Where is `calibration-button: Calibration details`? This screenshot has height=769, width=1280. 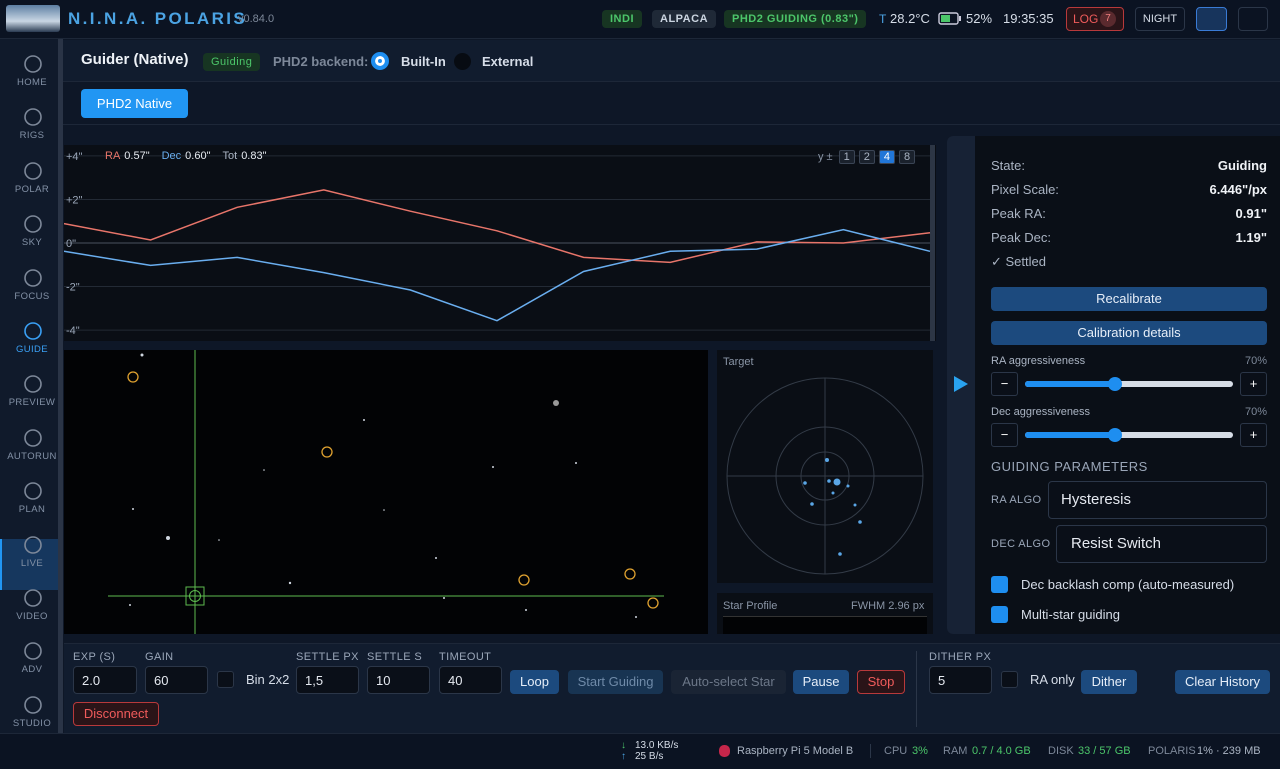 calibration-button: Calibration details is located at coordinates (1129, 333).